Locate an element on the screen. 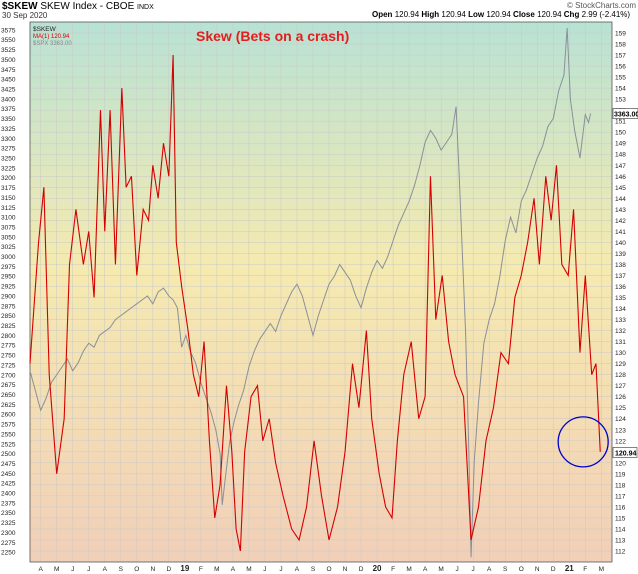  index-name: SKEW Index - CBOE is located at coordinates (87, 6).